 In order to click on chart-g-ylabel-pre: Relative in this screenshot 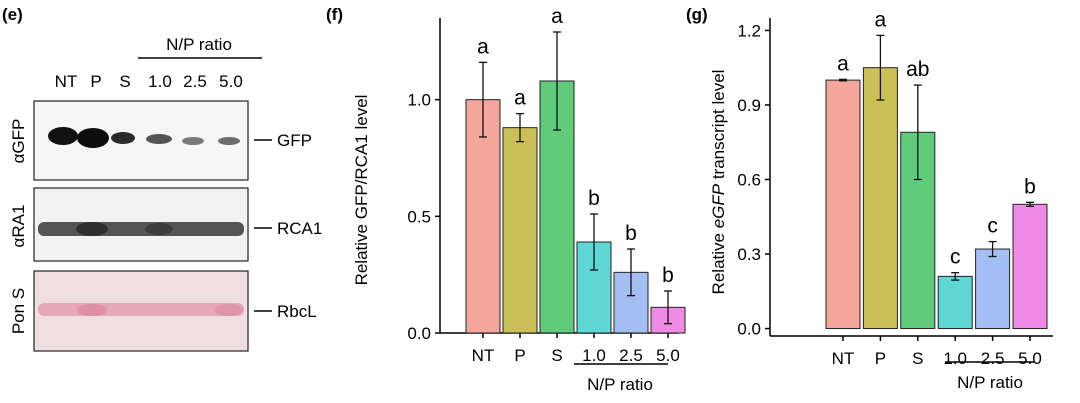, I will do `click(718, 261)`.